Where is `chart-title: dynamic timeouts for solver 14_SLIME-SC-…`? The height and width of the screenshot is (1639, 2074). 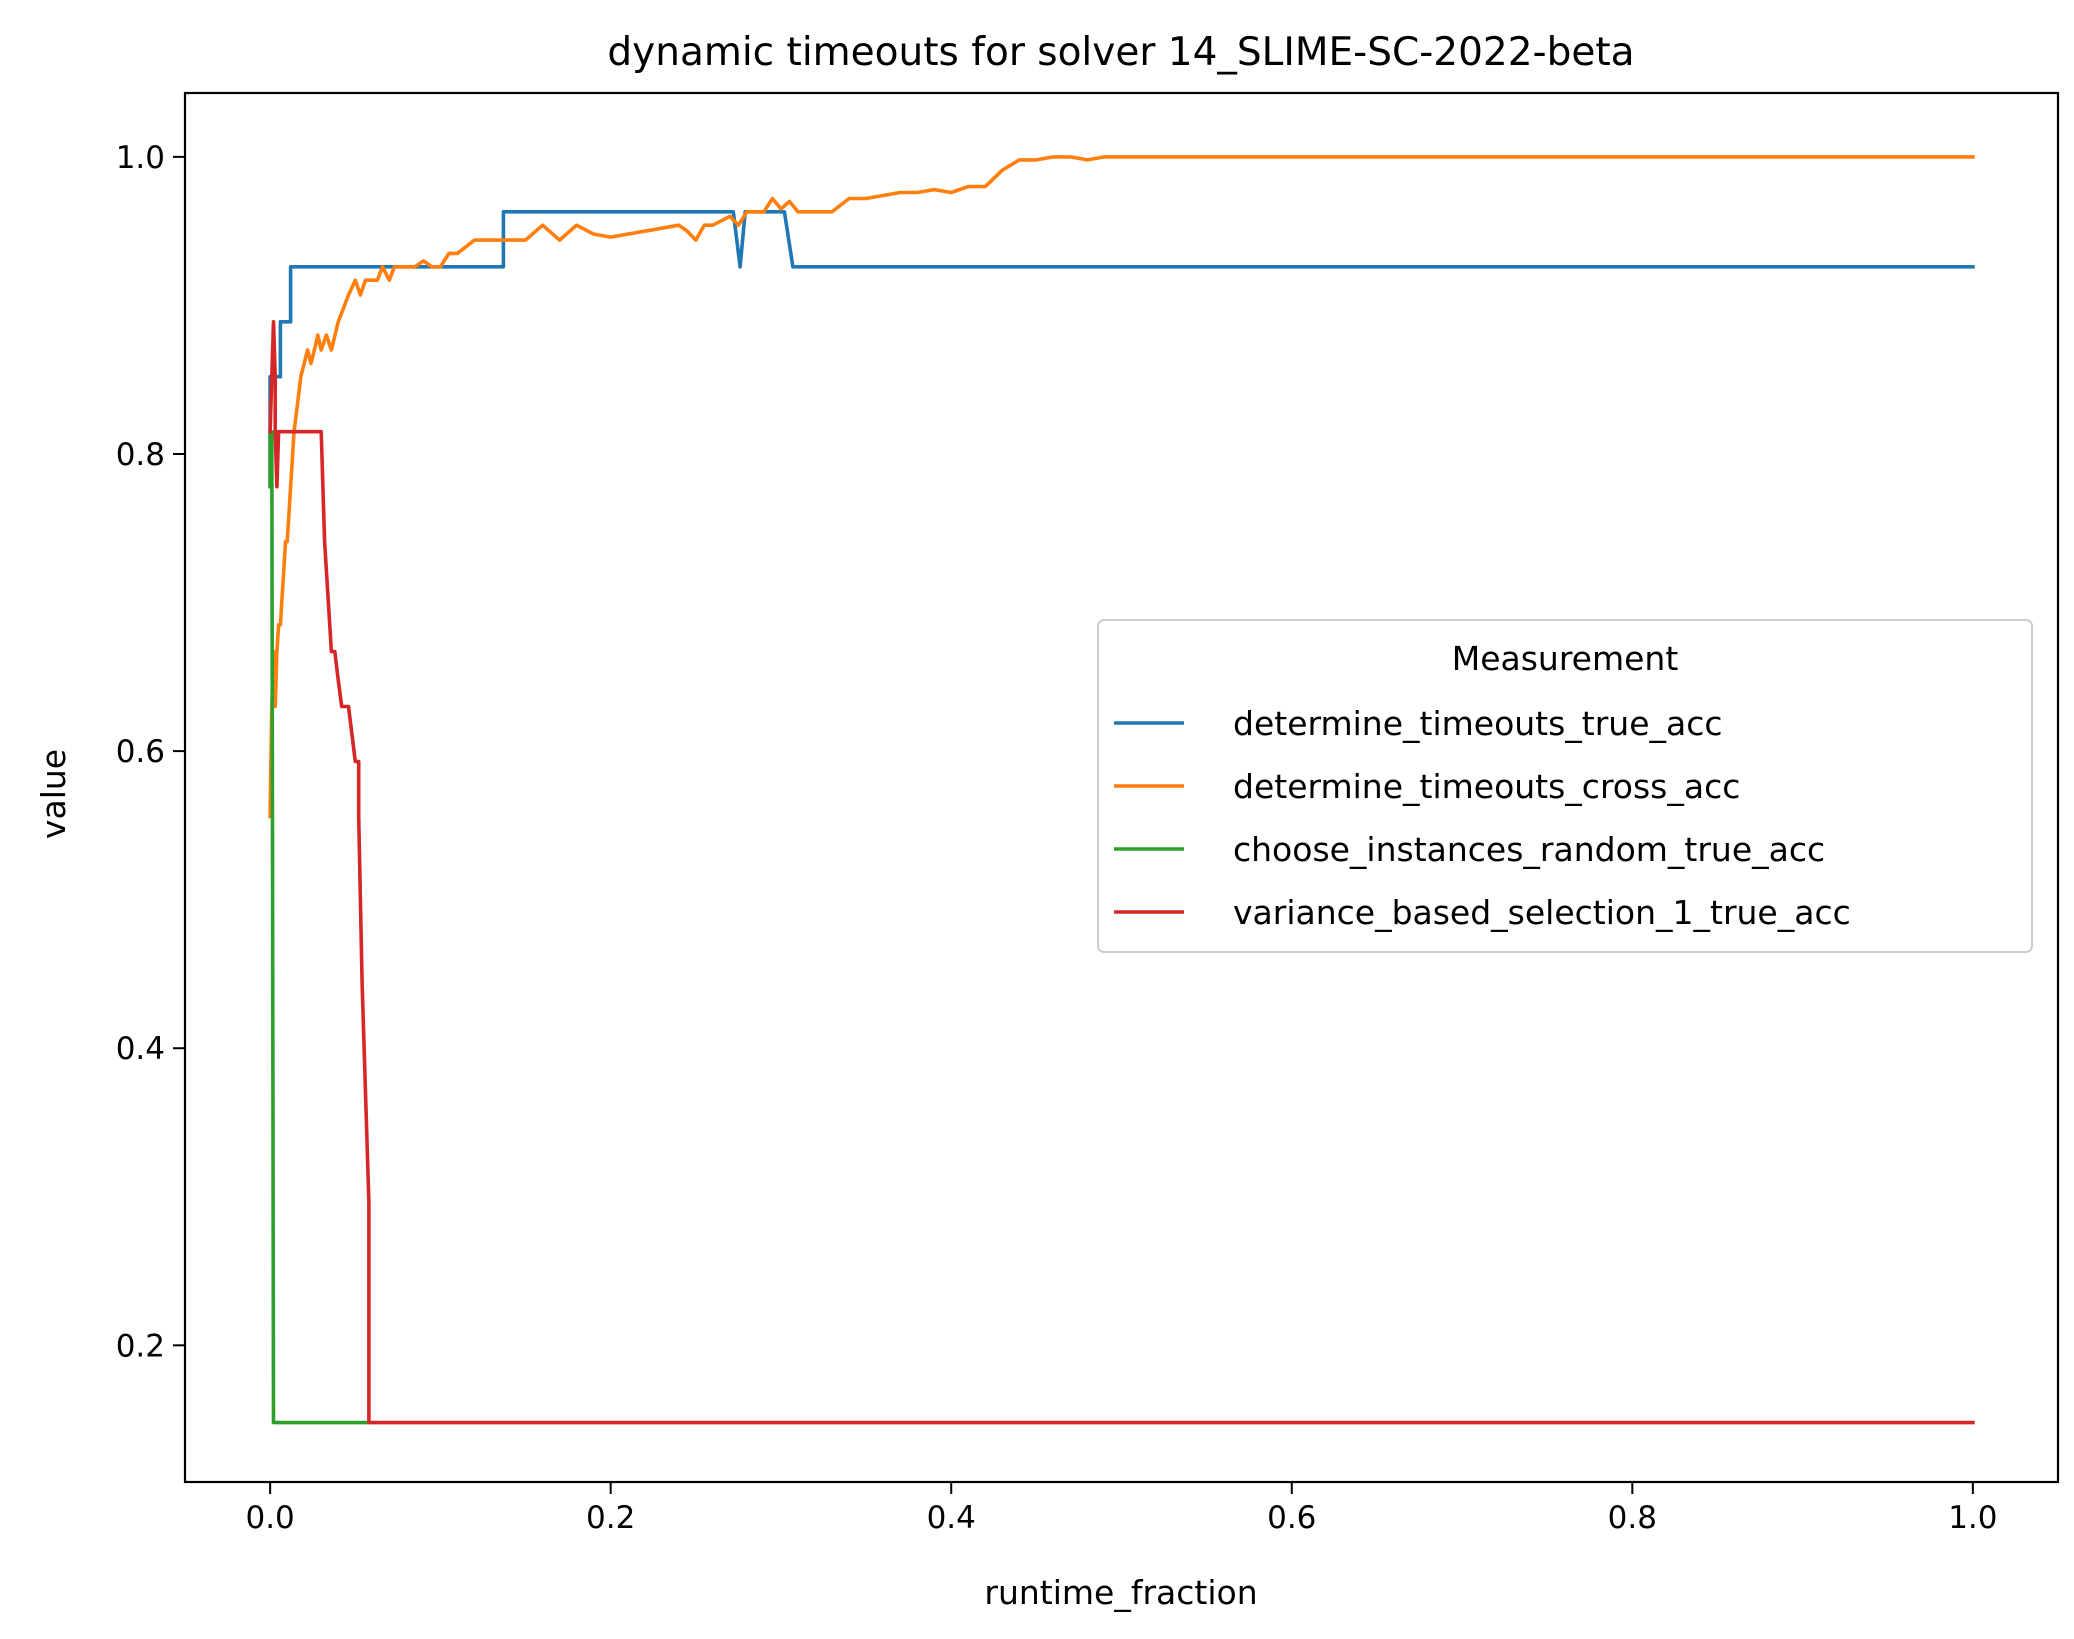 chart-title: dynamic timeouts for solver 14_SLIME-SC-… is located at coordinates (1120, 52).